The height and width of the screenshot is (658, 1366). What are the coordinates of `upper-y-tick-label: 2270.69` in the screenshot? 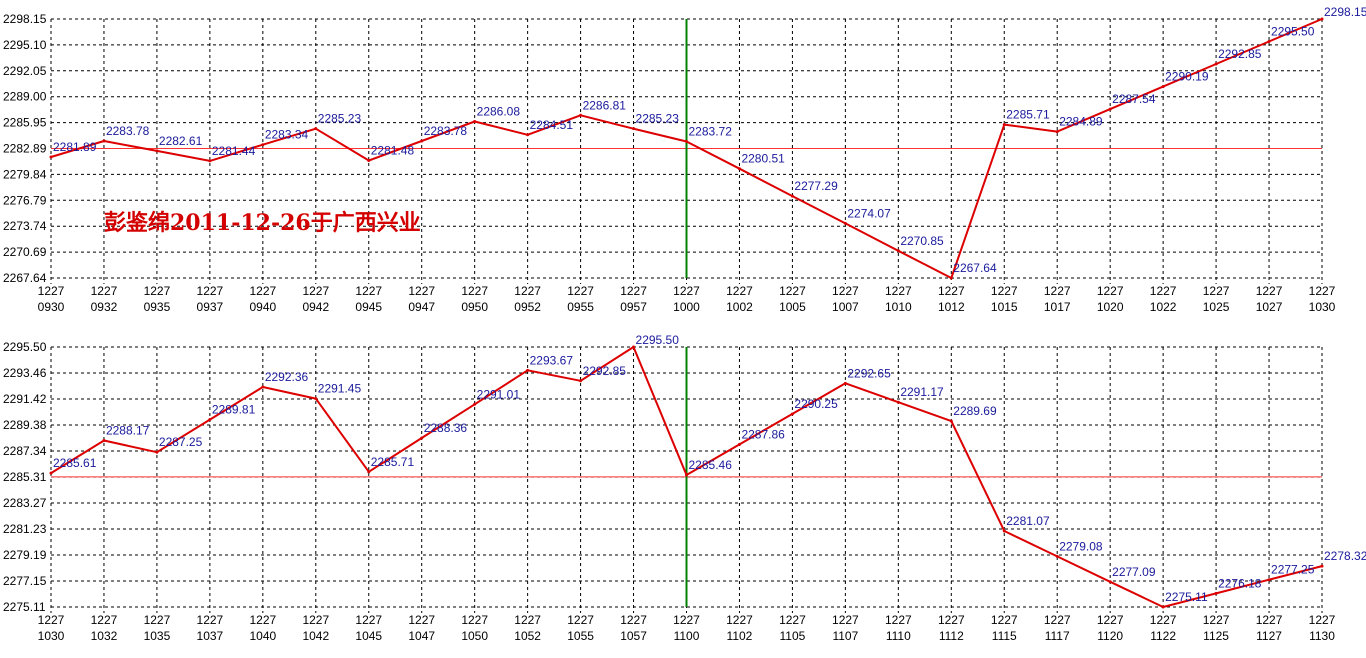 It's located at (25, 252).